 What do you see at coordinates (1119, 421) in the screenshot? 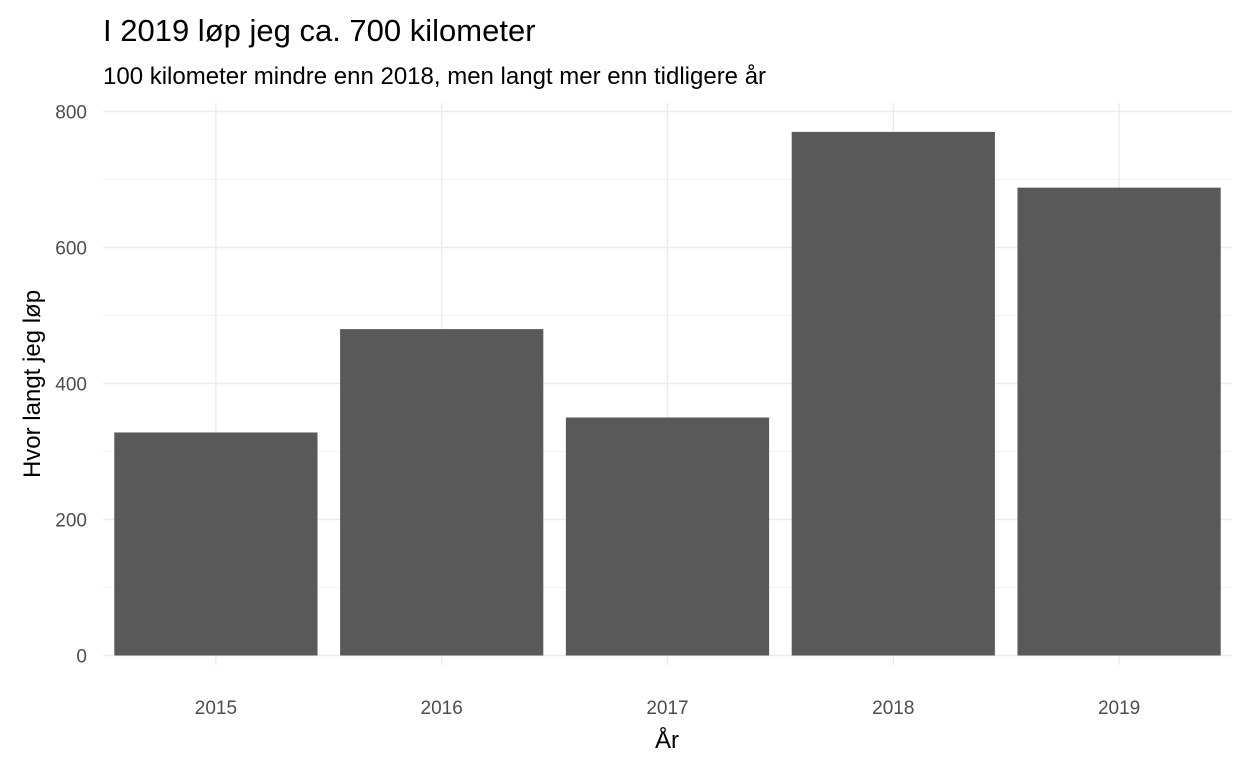
I see `bar-2019` at bounding box center [1119, 421].